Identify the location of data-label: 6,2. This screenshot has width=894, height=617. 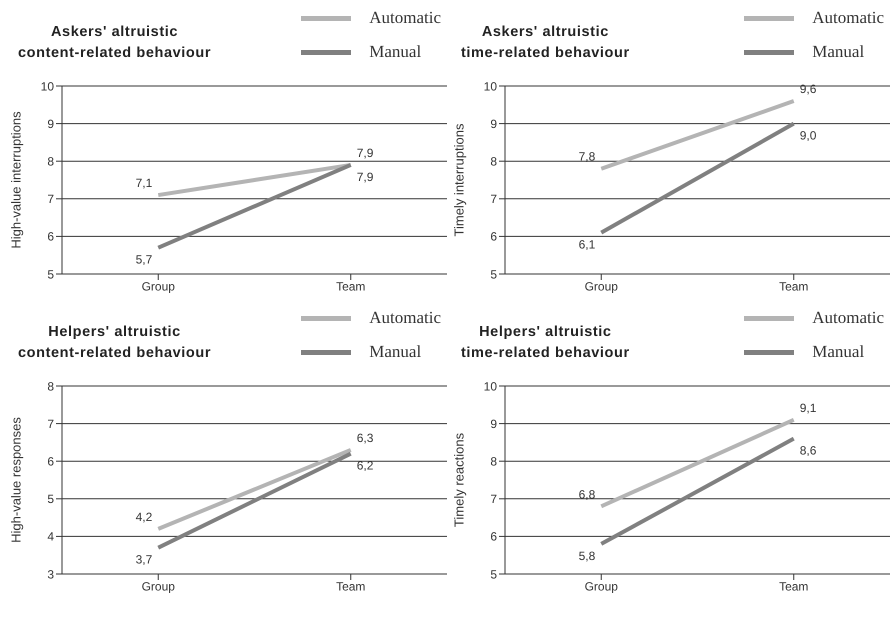
(365, 465).